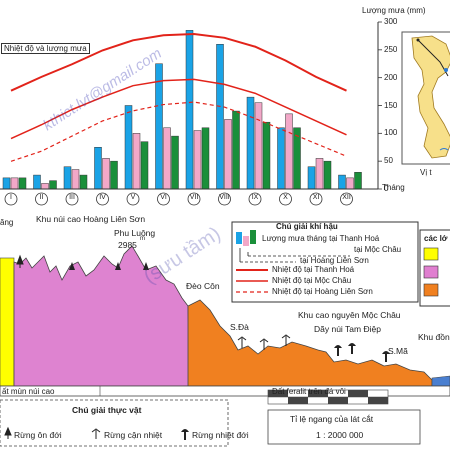  Describe the element at coordinates (362, 352) in the screenshot. I see `tropical-forest-icons` at that location.